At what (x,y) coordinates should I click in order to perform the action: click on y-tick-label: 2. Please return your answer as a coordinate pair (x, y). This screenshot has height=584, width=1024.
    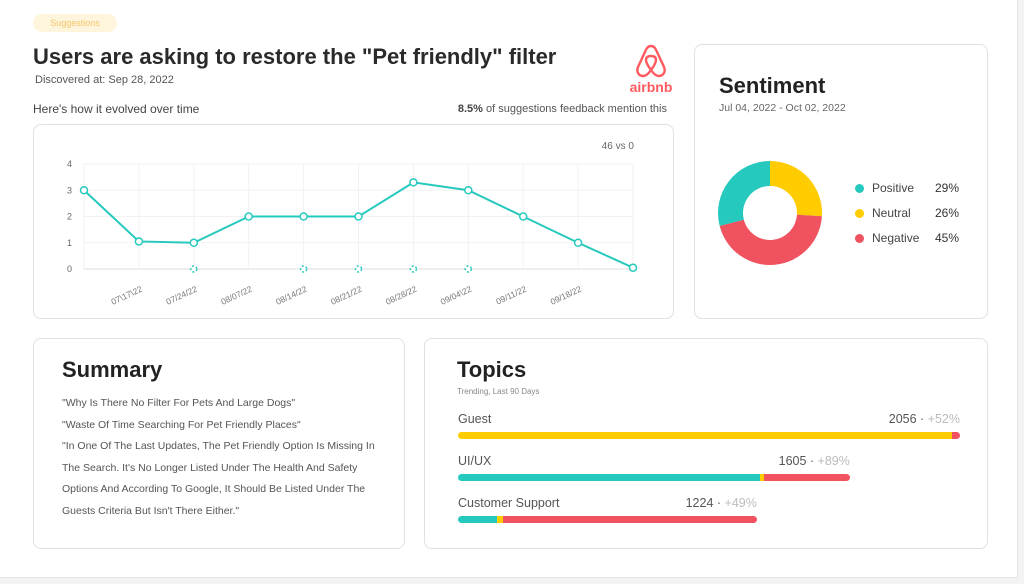
    Looking at the image, I should click on (69, 217).